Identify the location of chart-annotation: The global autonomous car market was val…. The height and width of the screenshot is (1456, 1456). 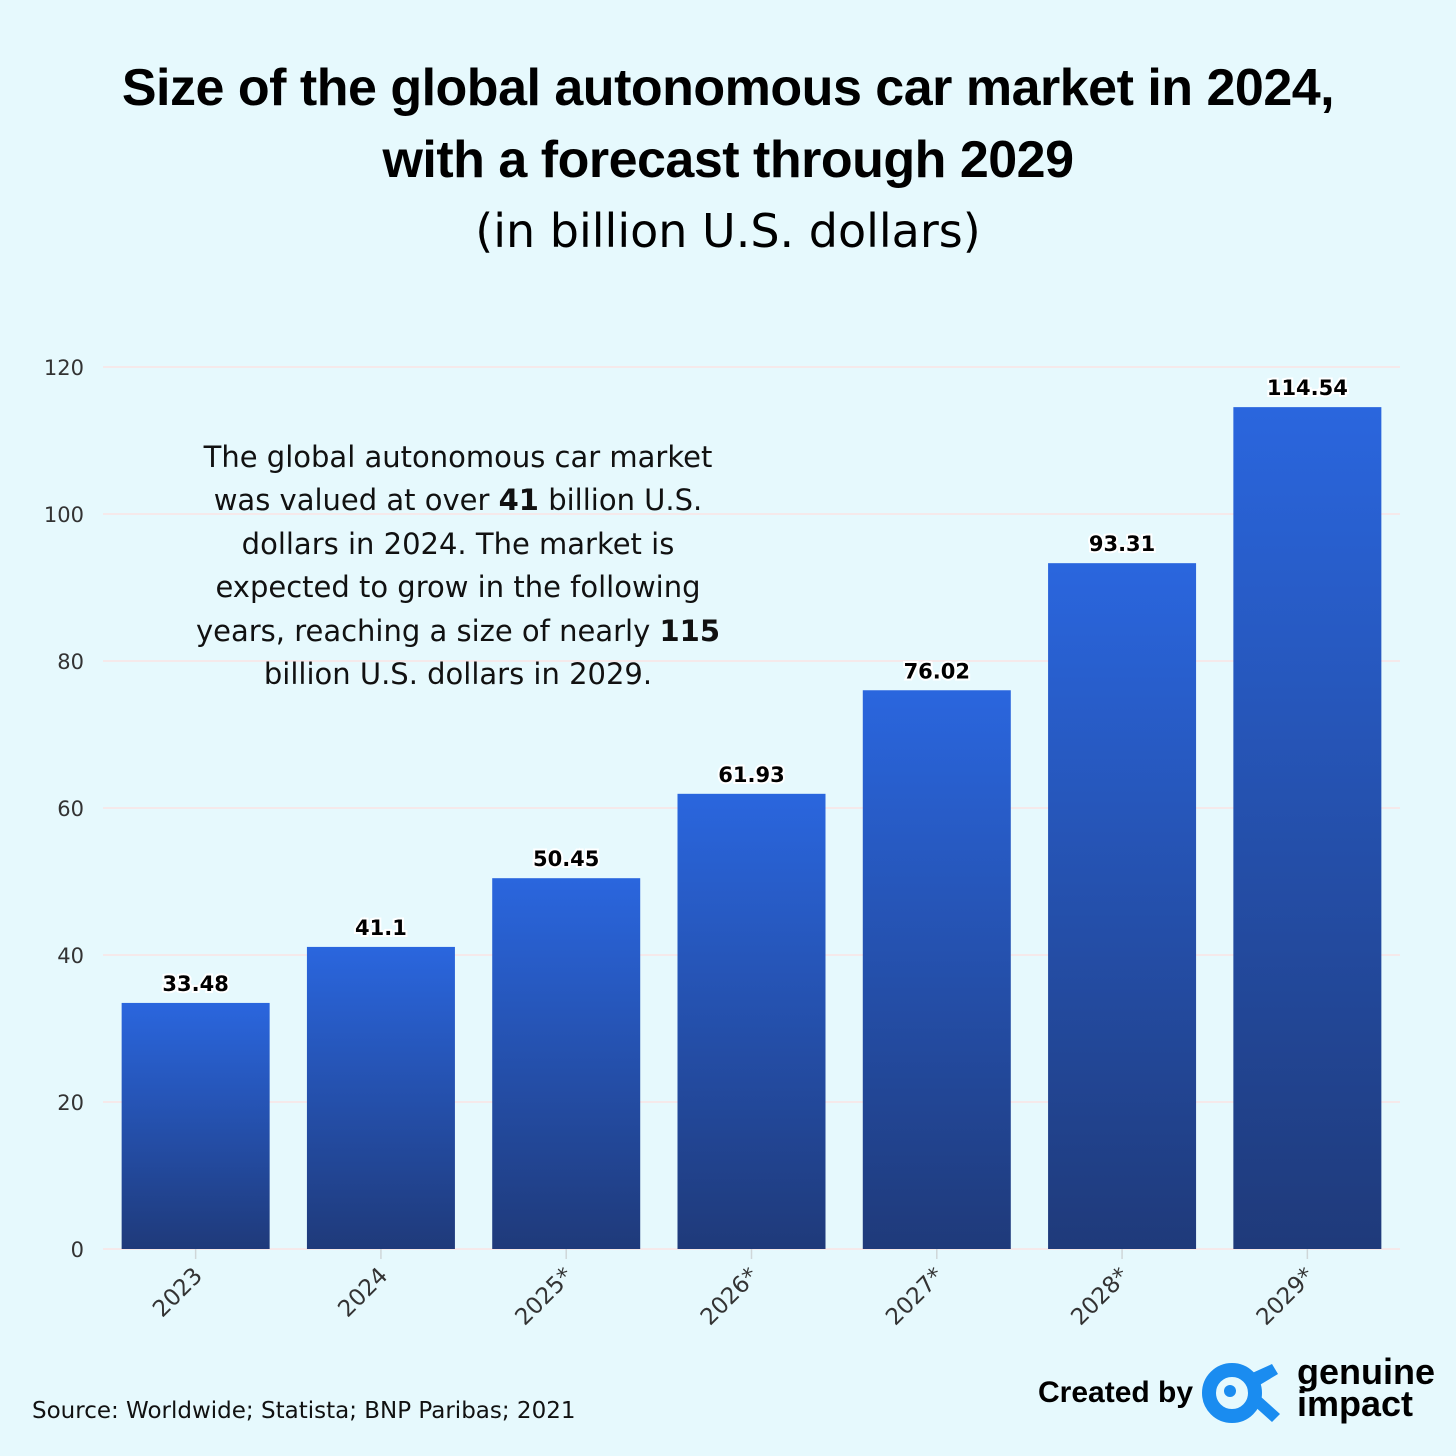
(458, 566).